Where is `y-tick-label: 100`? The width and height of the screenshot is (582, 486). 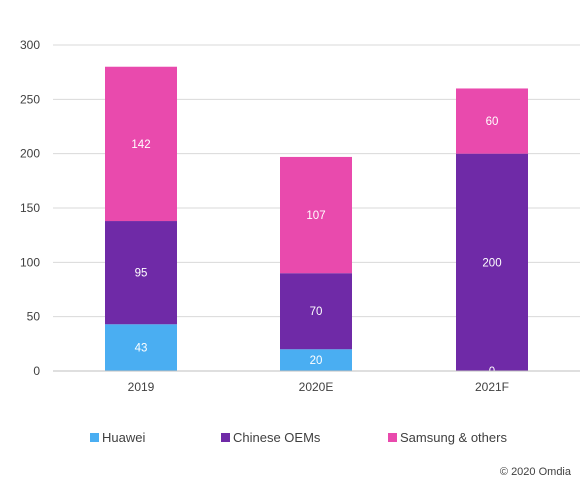
y-tick-label: 100 is located at coordinates (30, 262).